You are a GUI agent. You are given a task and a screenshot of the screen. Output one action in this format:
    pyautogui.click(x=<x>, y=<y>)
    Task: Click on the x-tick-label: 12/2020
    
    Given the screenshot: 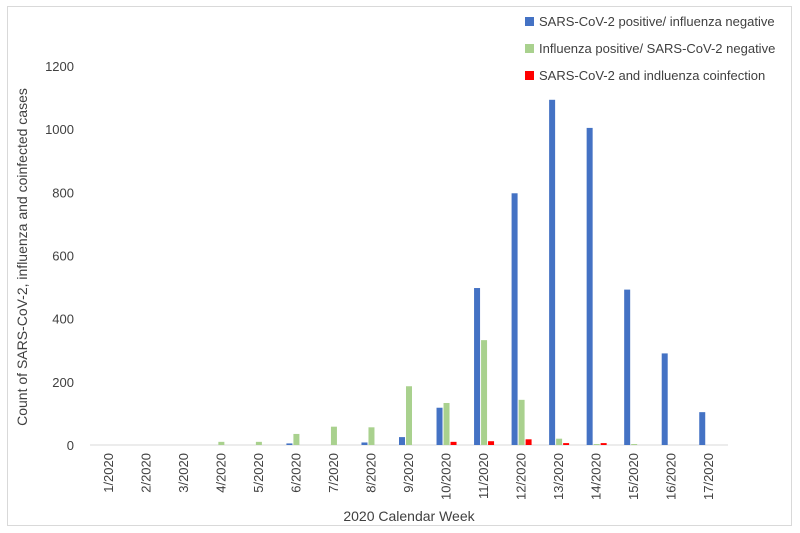 What is the action you would take?
    pyautogui.click(x=521, y=476)
    